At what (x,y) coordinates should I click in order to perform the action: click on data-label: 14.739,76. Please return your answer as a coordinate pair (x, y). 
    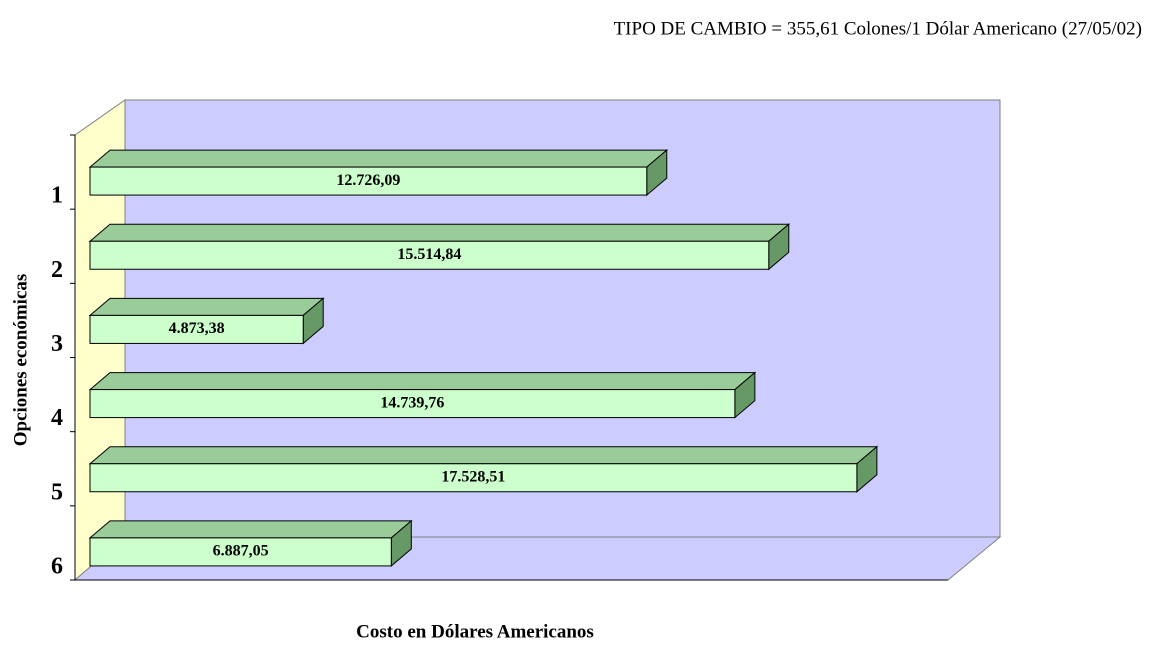
    Looking at the image, I should click on (412, 402).